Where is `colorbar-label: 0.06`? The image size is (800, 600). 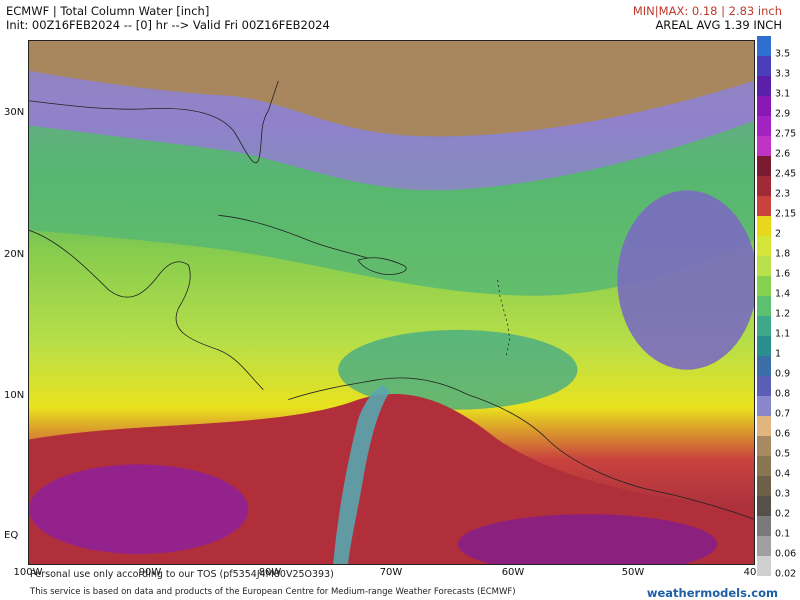
colorbar-label: 0.06 is located at coordinates (786, 554).